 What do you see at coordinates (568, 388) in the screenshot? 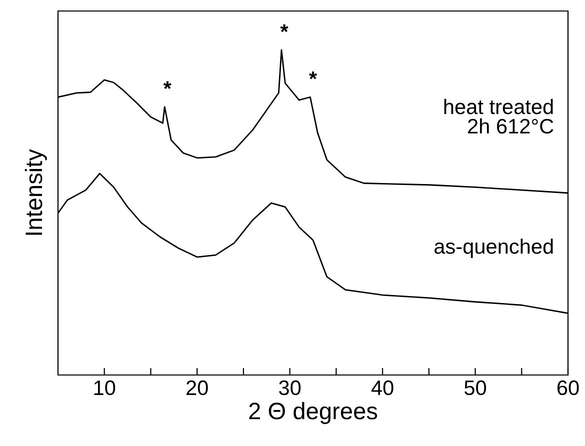
I see `x-tick-label: 60` at bounding box center [568, 388].